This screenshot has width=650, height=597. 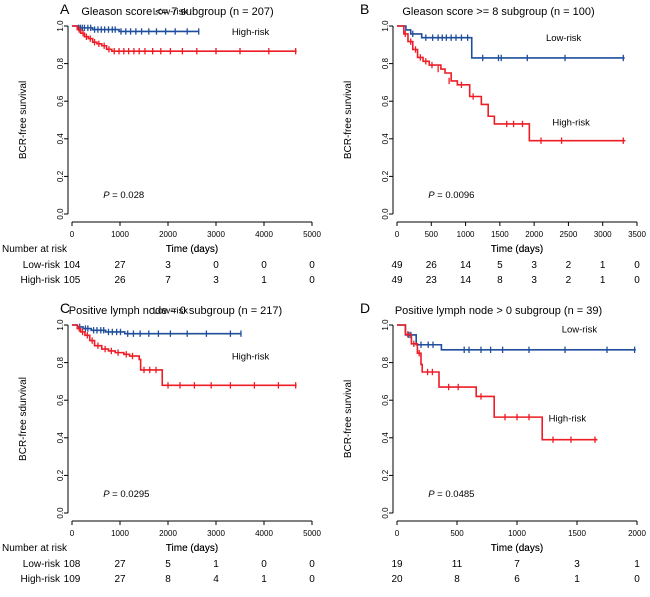 I want to click on svg-text: P = 0.0485, so click(x=451, y=494).